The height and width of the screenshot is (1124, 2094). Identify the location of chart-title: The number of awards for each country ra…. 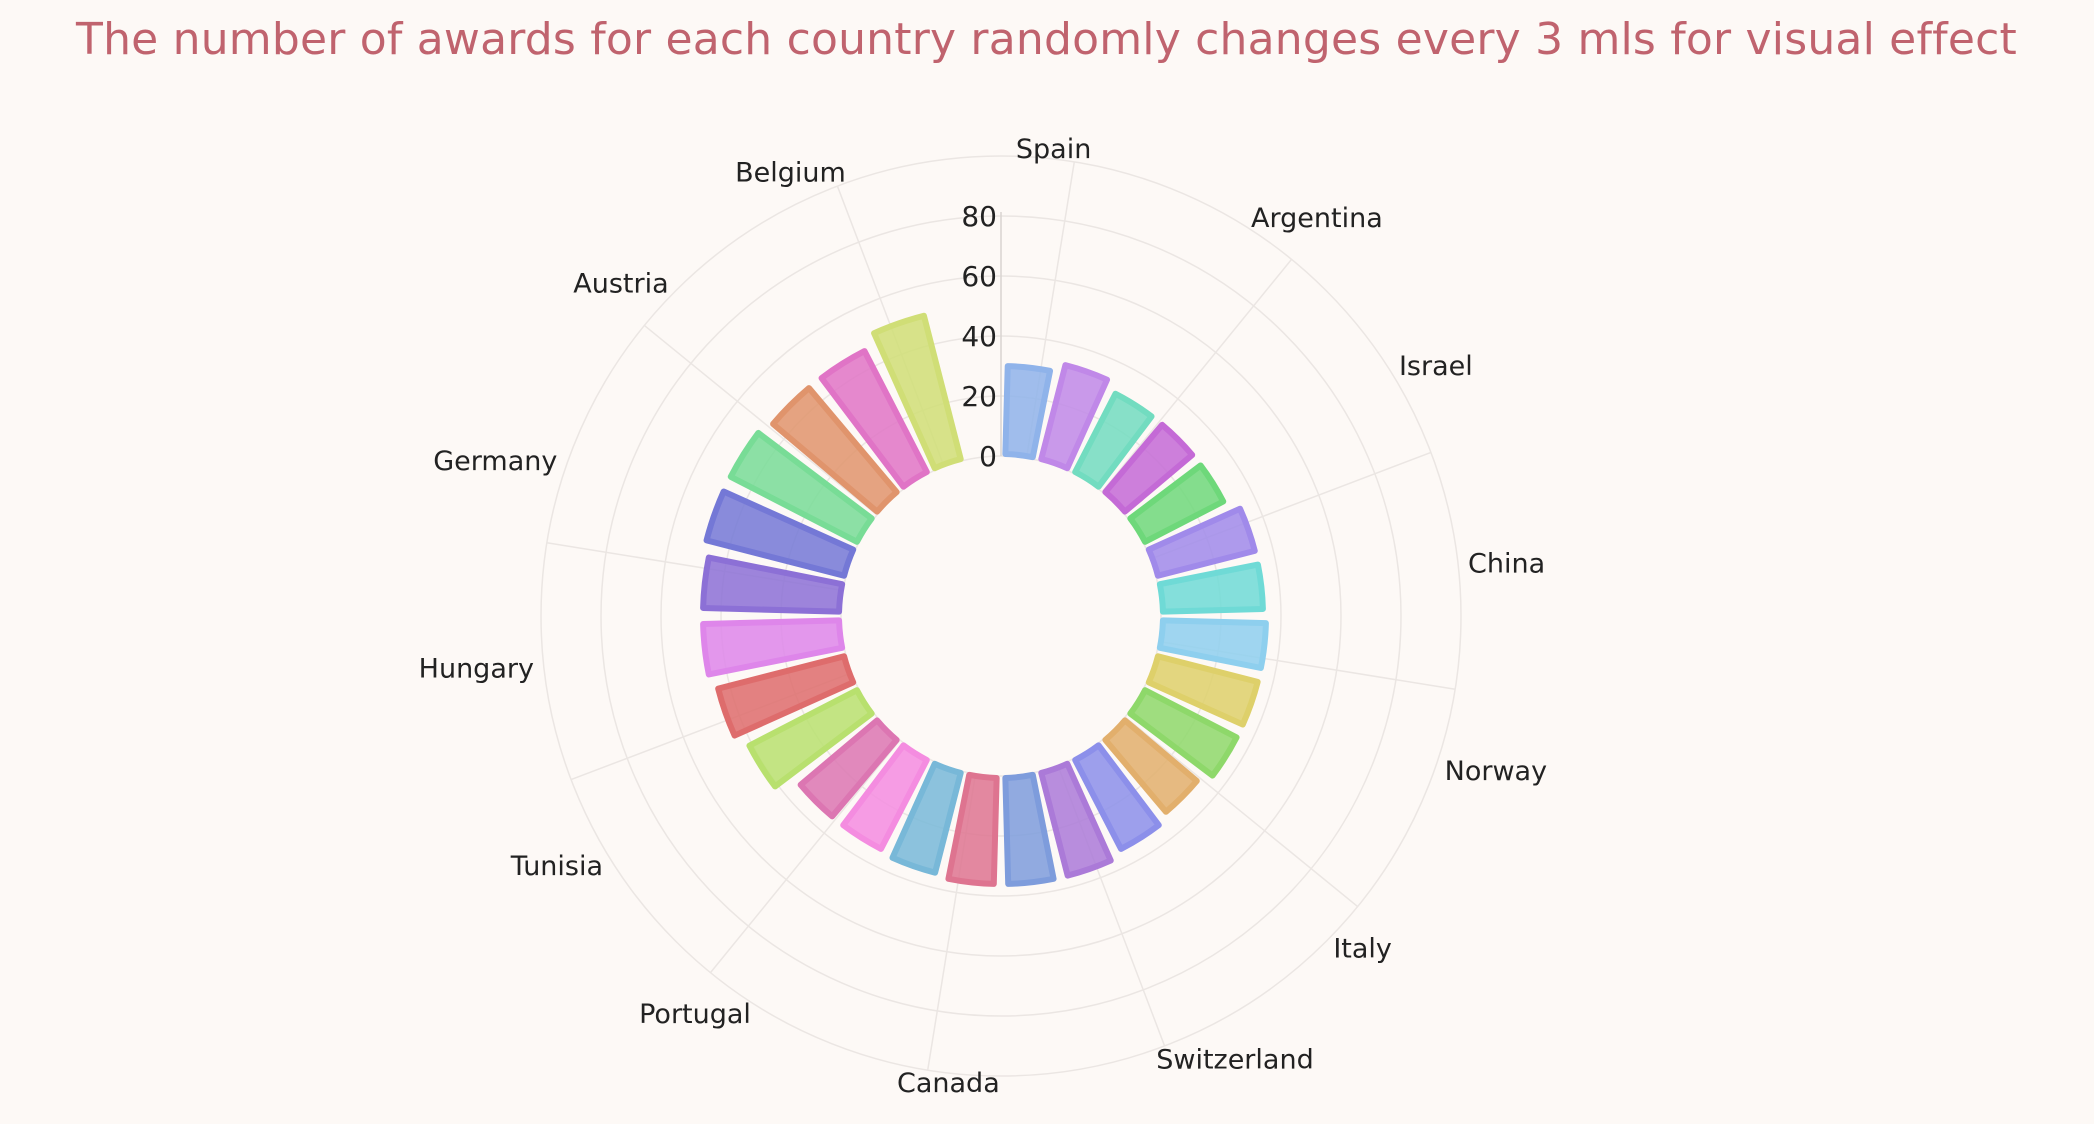
(1046, 39).